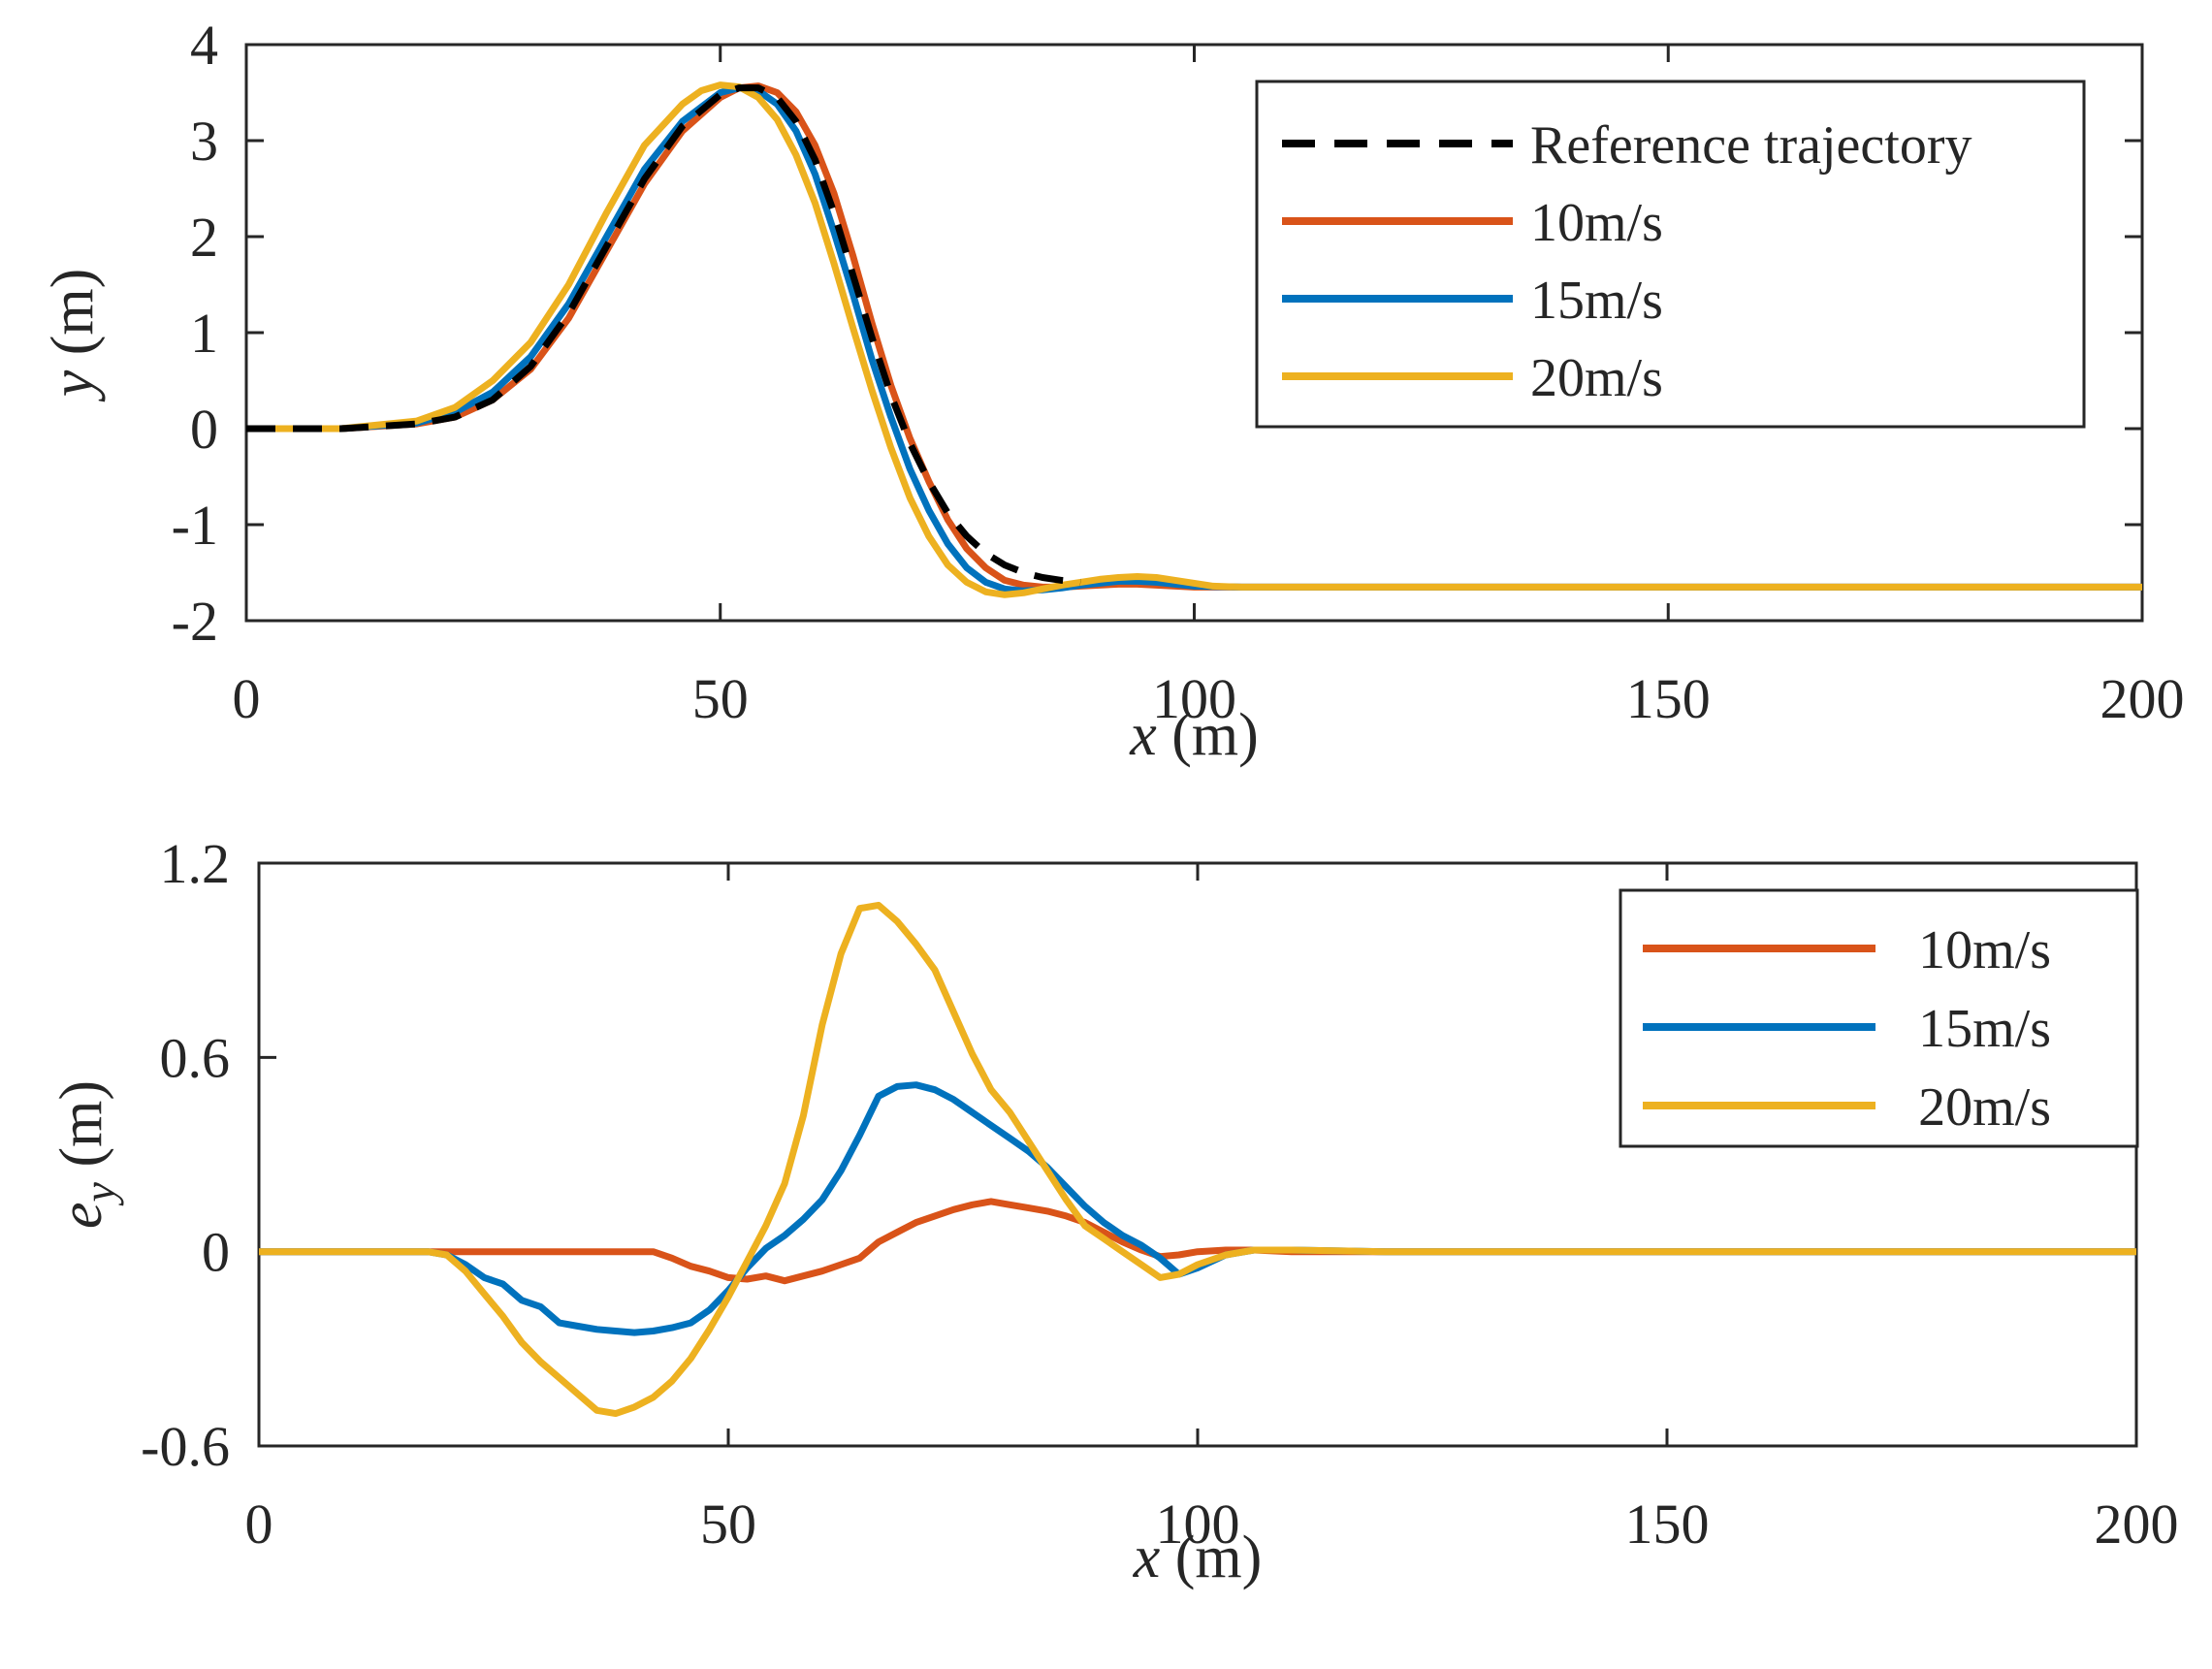  What do you see at coordinates (195, 863) in the screenshot?
I see `y-tick-label: 1.2` at bounding box center [195, 863].